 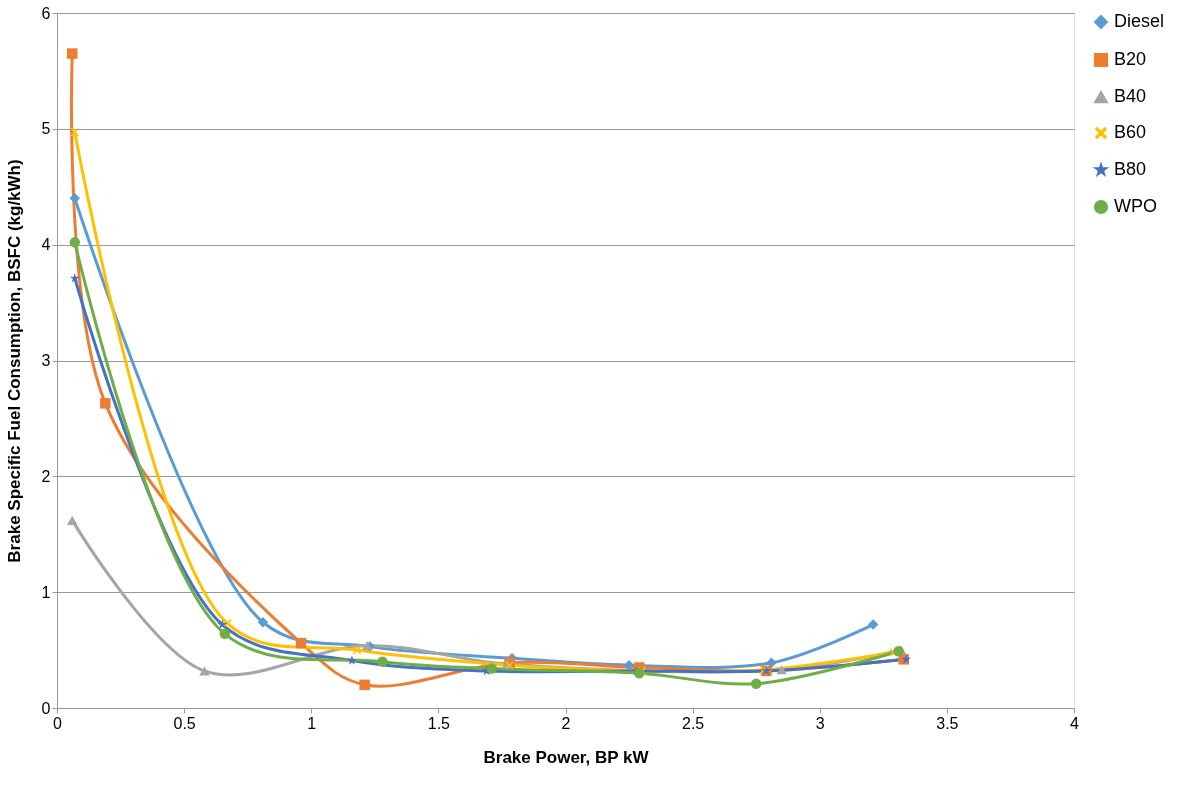 What do you see at coordinates (312, 723) in the screenshot?
I see `x-tick-label: 1` at bounding box center [312, 723].